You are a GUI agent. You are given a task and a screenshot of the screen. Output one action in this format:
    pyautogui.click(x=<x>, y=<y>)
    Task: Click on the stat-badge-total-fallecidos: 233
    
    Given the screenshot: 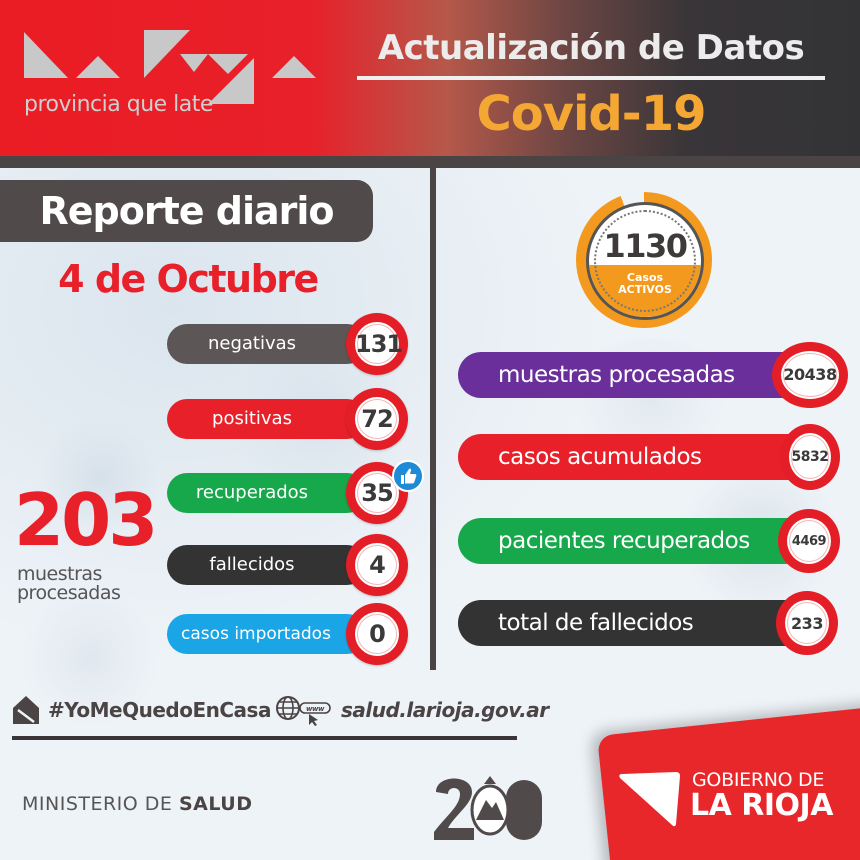 What is the action you would take?
    pyautogui.click(x=807, y=623)
    